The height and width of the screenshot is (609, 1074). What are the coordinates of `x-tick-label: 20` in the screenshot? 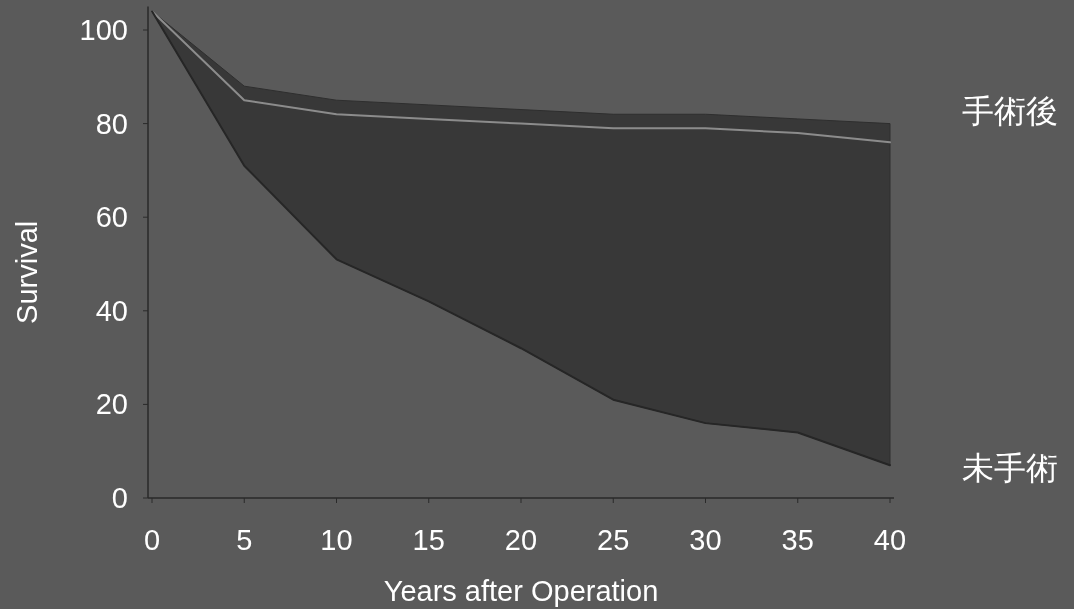 It's located at (521, 540).